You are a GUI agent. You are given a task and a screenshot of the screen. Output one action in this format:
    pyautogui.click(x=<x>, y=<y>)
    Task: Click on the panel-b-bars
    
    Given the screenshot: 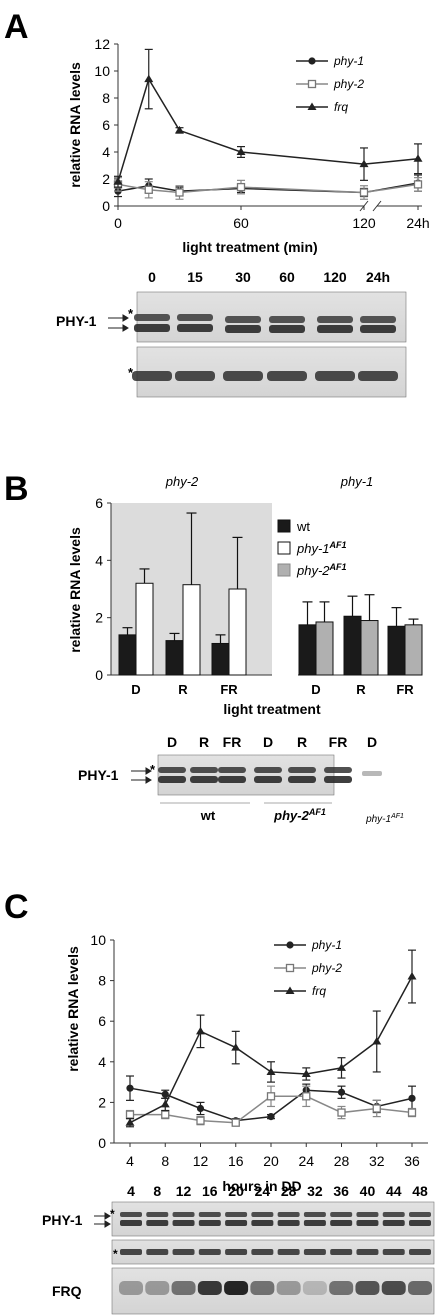 What is the action you would take?
    pyautogui.click(x=270, y=594)
    